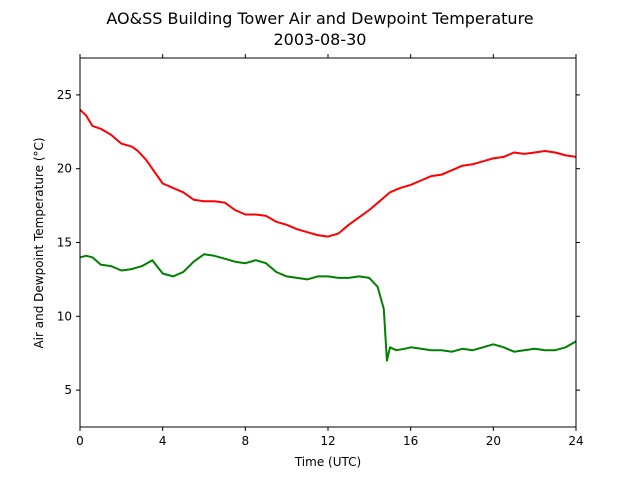 This screenshot has width=640, height=480. Describe the element at coordinates (64, 316) in the screenshot. I see `y-tick-label: 10` at that location.